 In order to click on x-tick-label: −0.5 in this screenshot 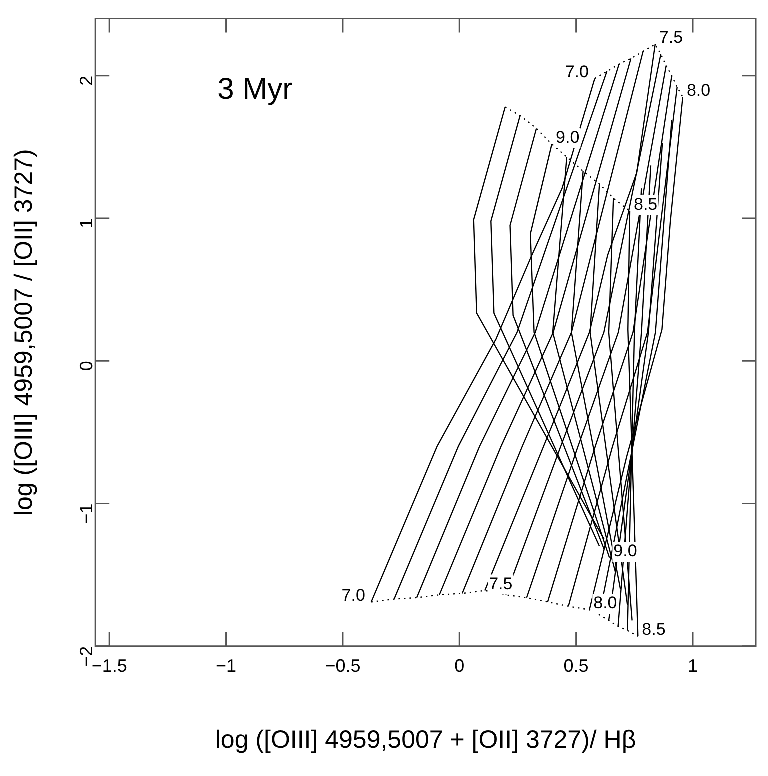, I will do `click(343, 666)`.